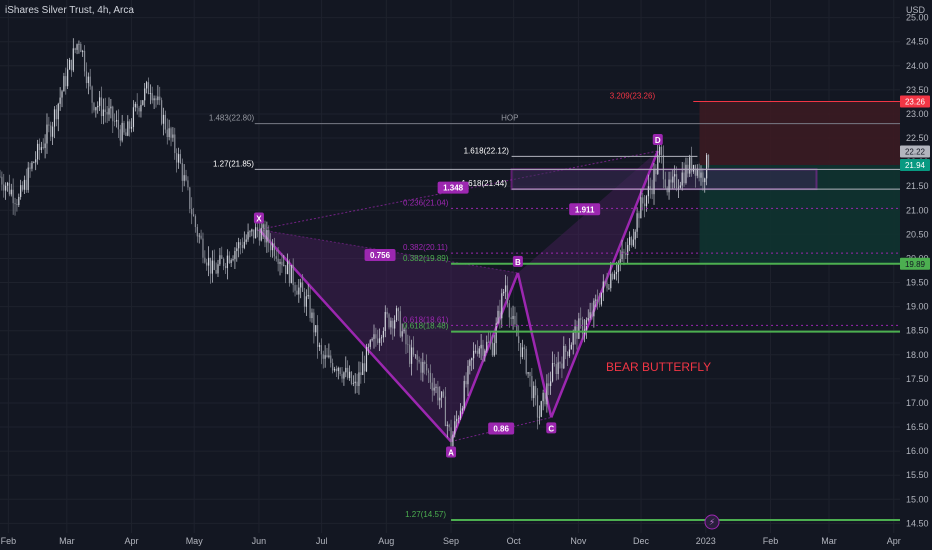 This screenshot has height=550, width=932. I want to click on point-label: C, so click(551, 428).